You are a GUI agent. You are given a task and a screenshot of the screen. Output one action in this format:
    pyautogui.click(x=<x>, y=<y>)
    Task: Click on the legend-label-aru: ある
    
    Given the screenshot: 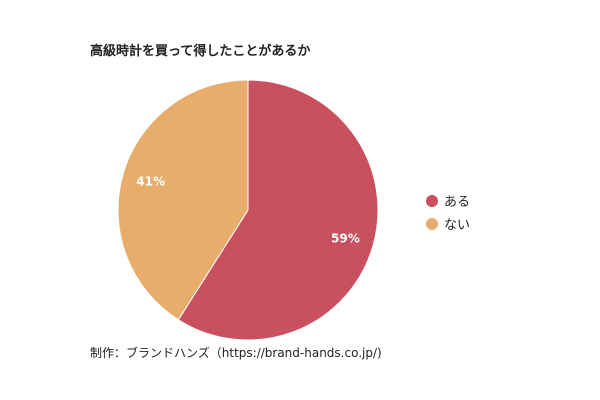 What is the action you would take?
    pyautogui.click(x=457, y=202)
    